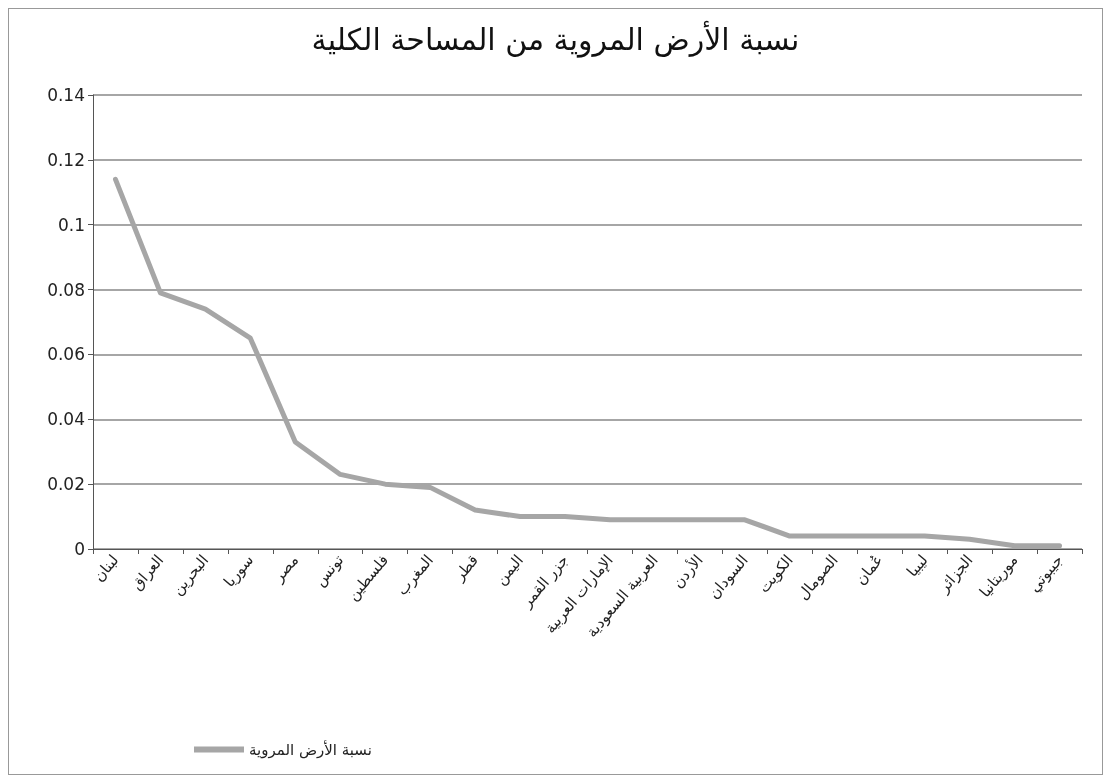 The width and height of the screenshot is (1111, 783). Describe the element at coordinates (415, 575) in the screenshot. I see `x-tick-label: المغرب` at that location.